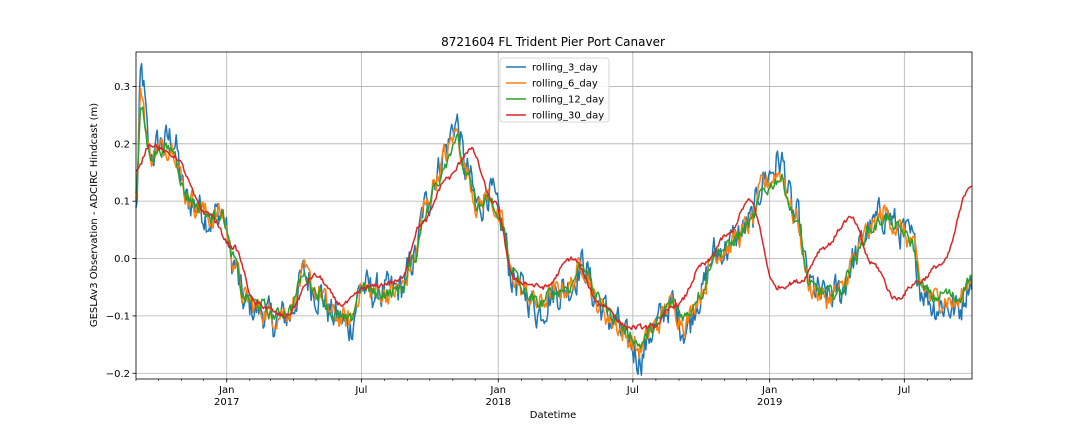  I want to click on y-tick-label: 0.1, so click(122, 202).